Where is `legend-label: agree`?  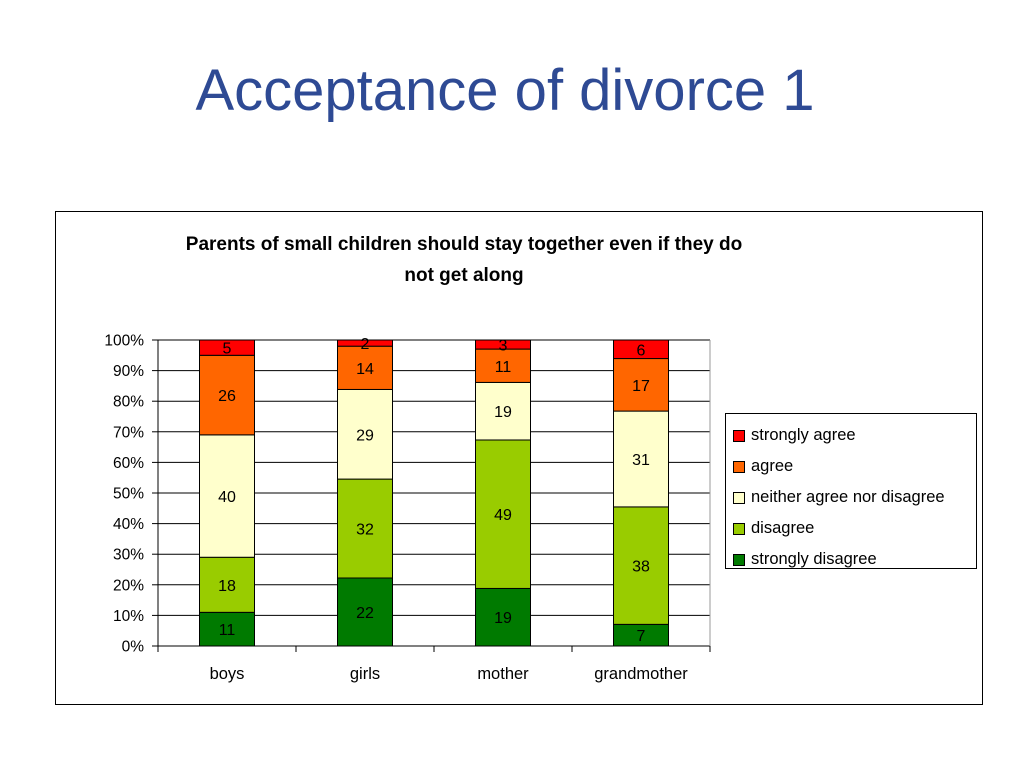 legend-label: agree is located at coordinates (772, 466).